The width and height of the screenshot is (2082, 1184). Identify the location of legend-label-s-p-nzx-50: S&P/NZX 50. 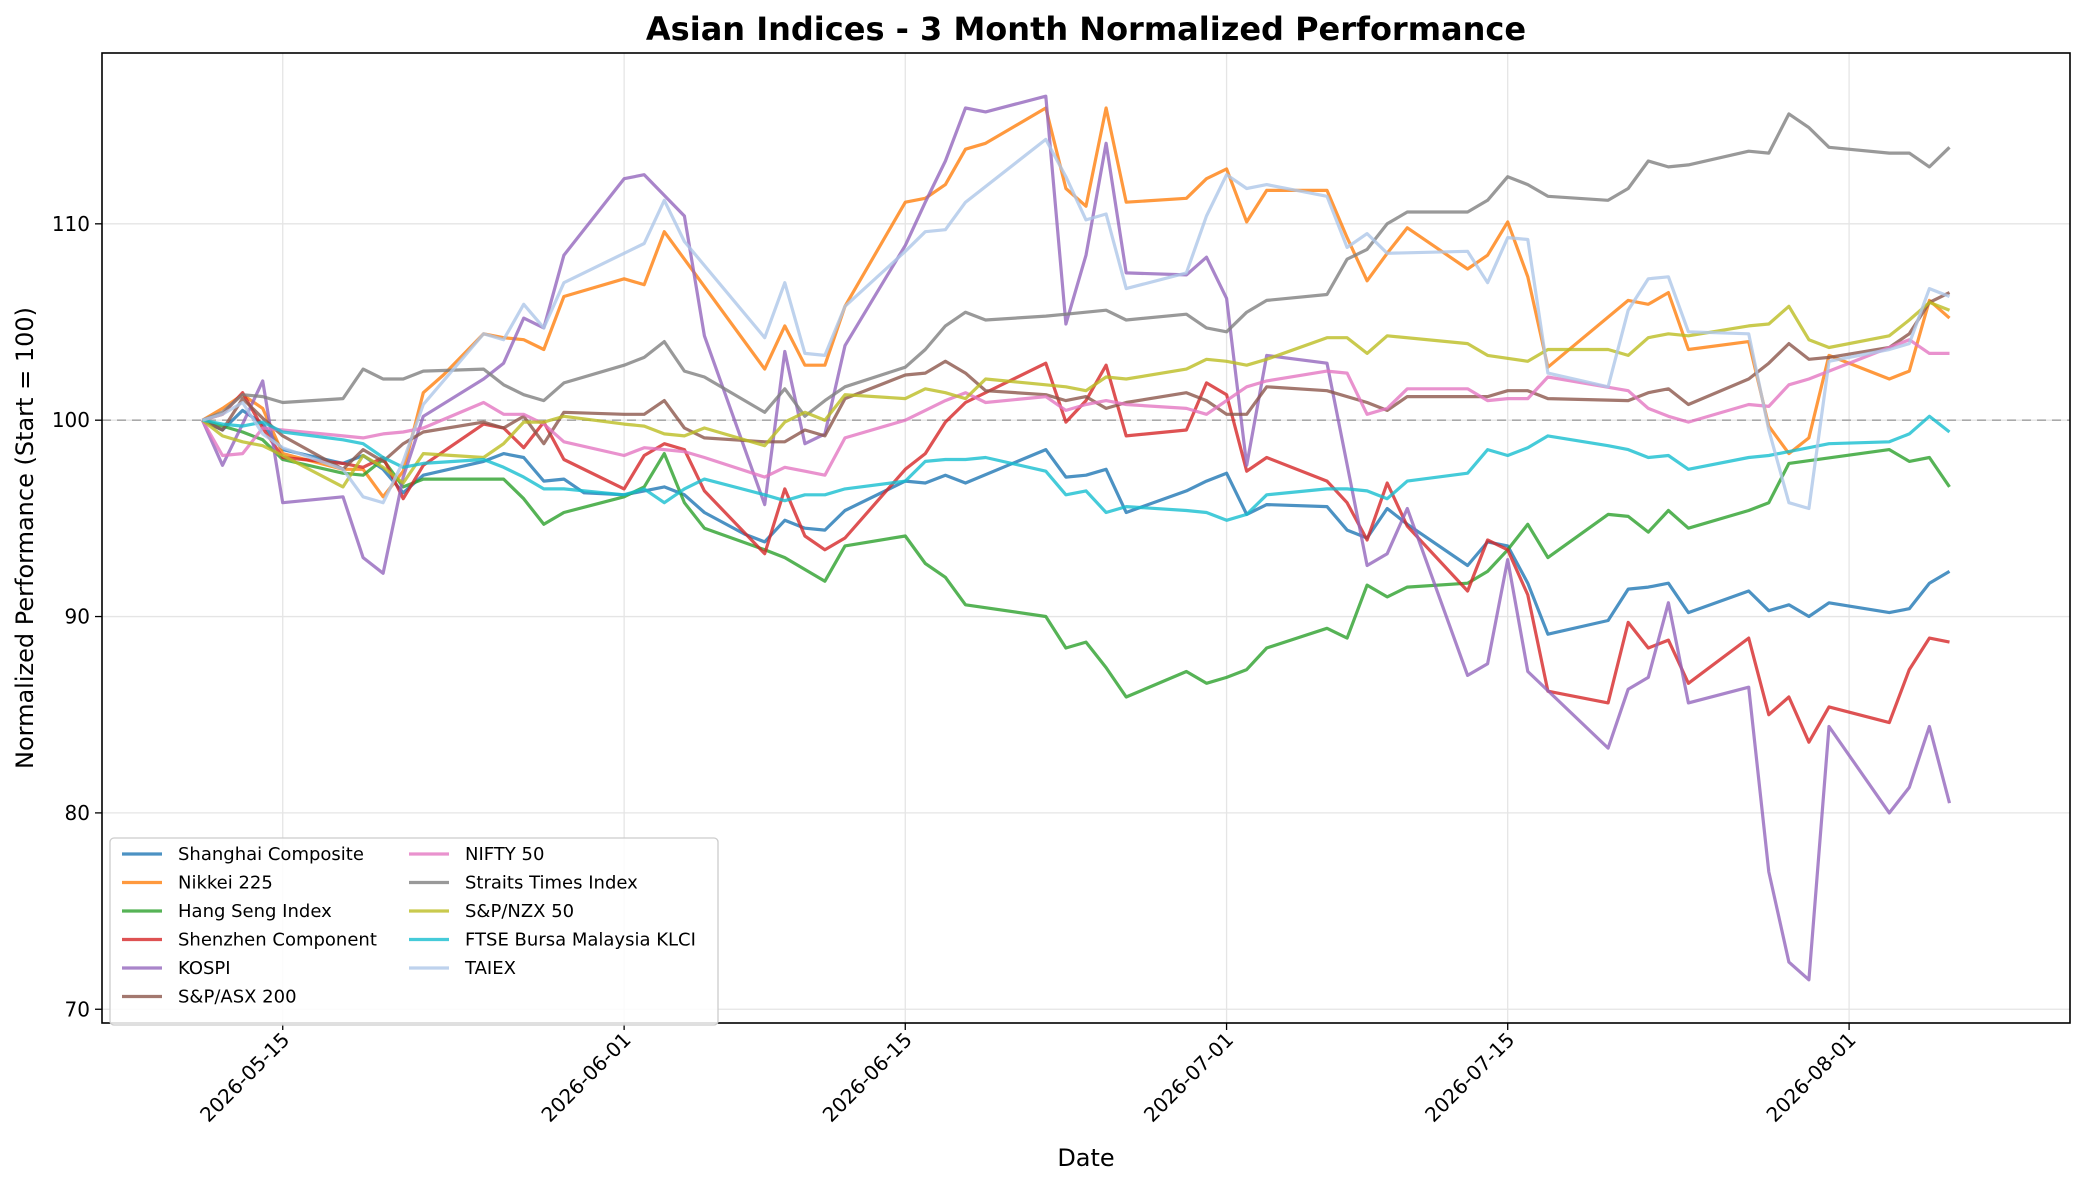
(519, 911).